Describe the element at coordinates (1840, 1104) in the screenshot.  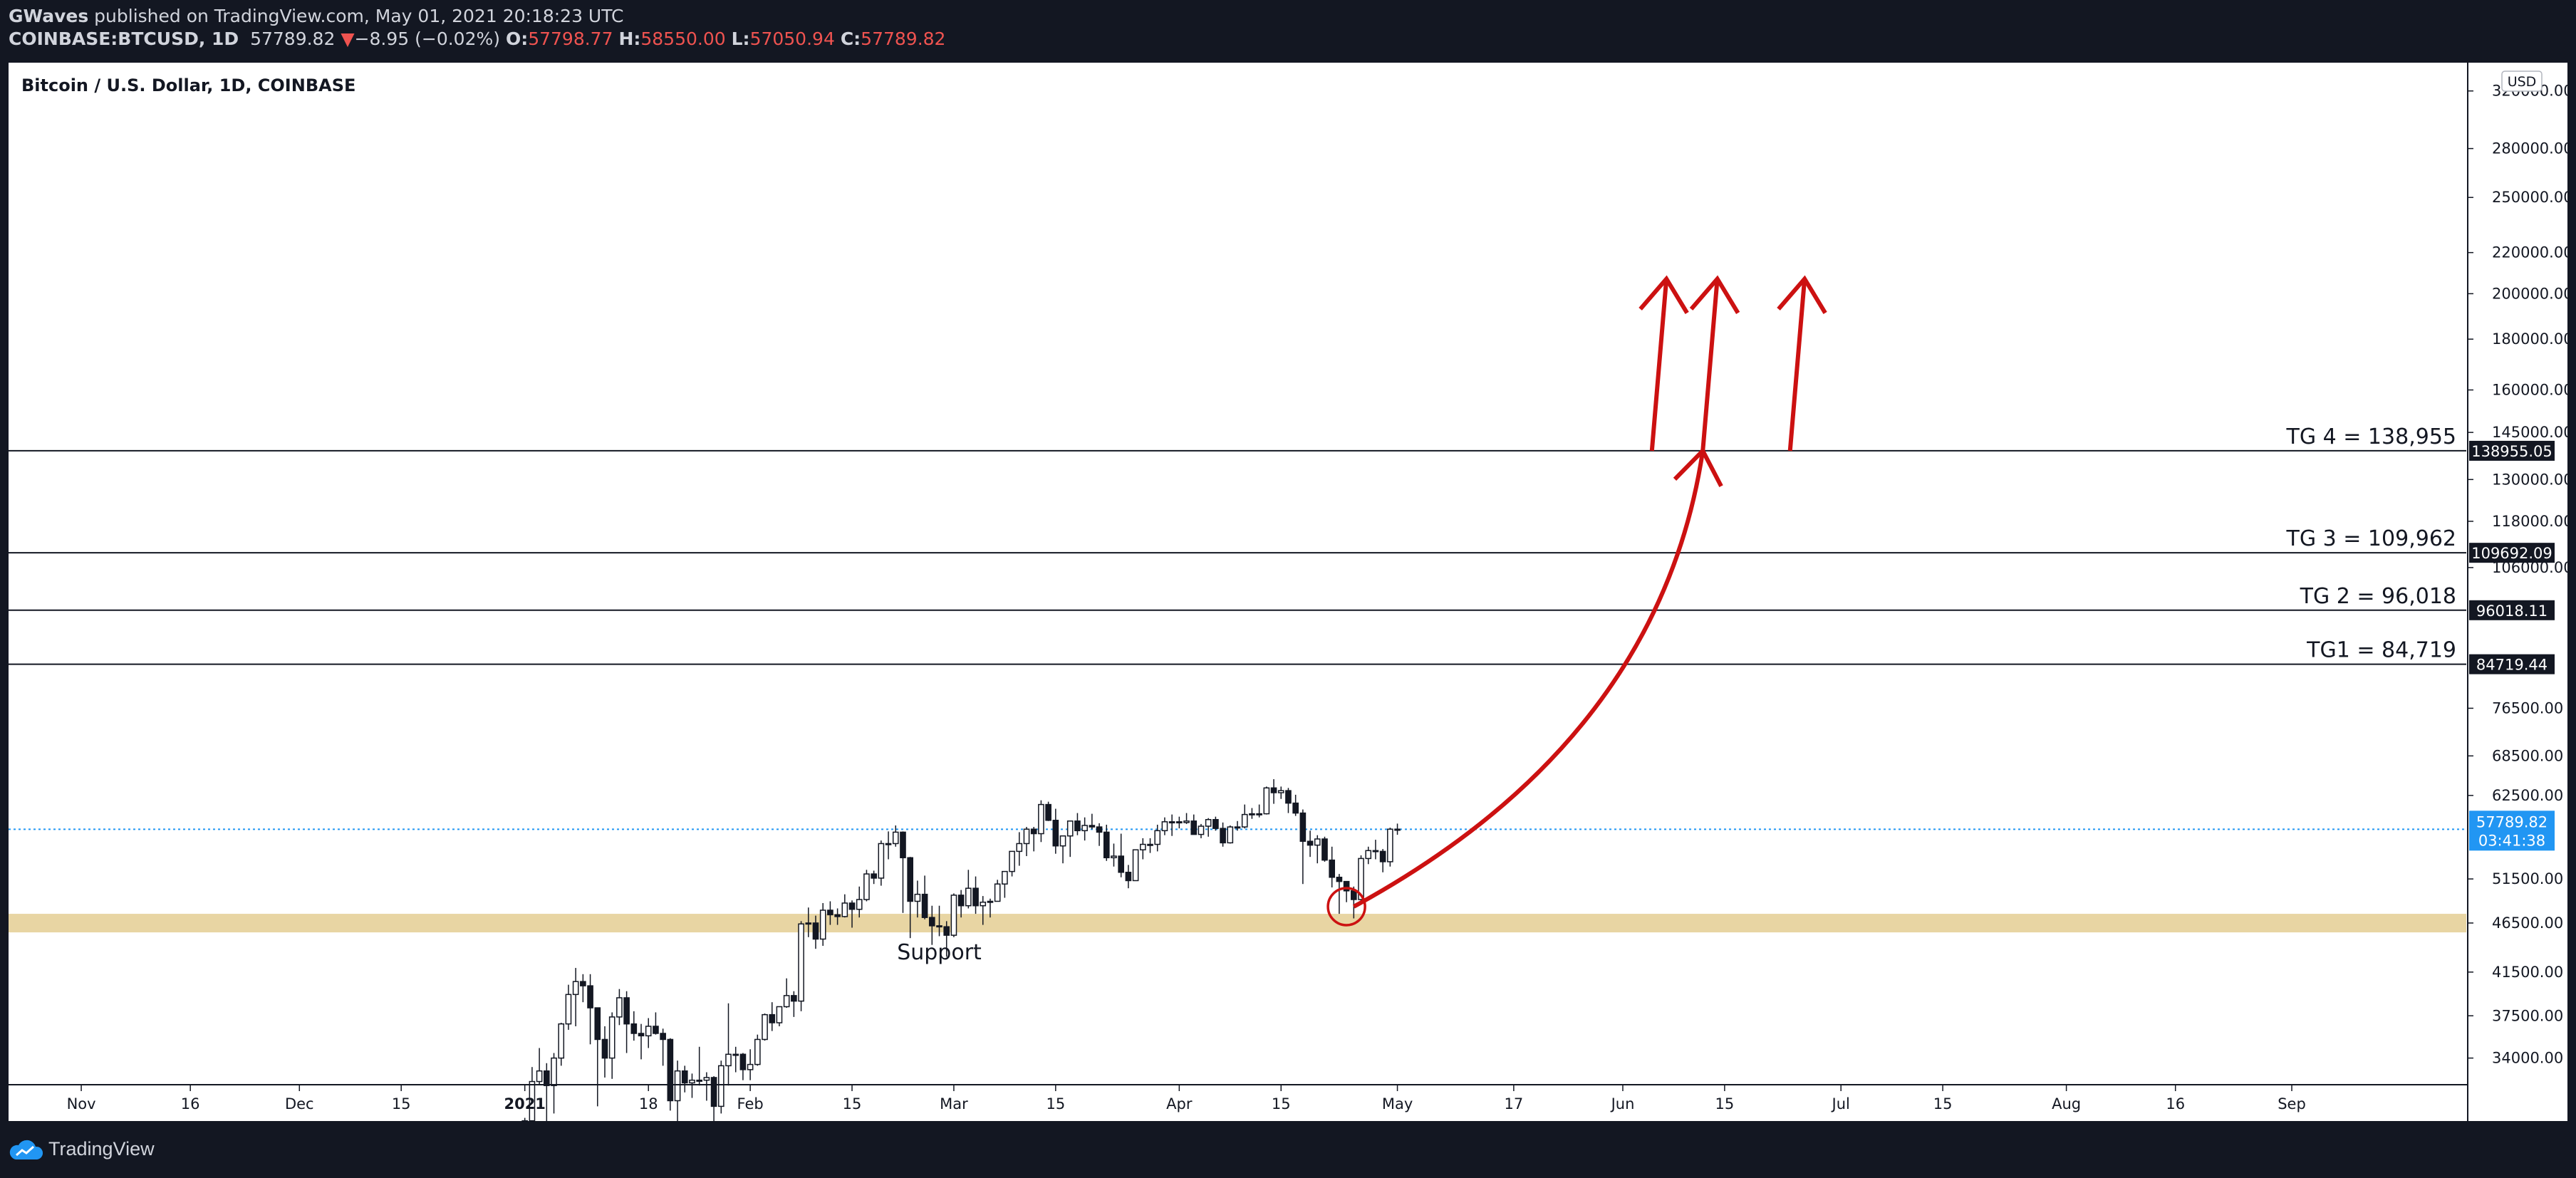
I see `x-tick-label: Jul` at that location.